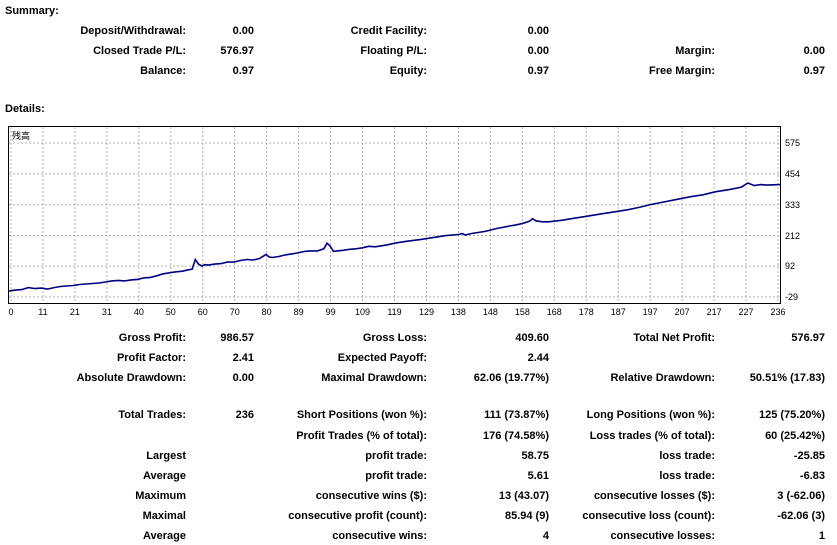  What do you see at coordinates (164, 516) in the screenshot?
I see `maximal-label: Maximal` at bounding box center [164, 516].